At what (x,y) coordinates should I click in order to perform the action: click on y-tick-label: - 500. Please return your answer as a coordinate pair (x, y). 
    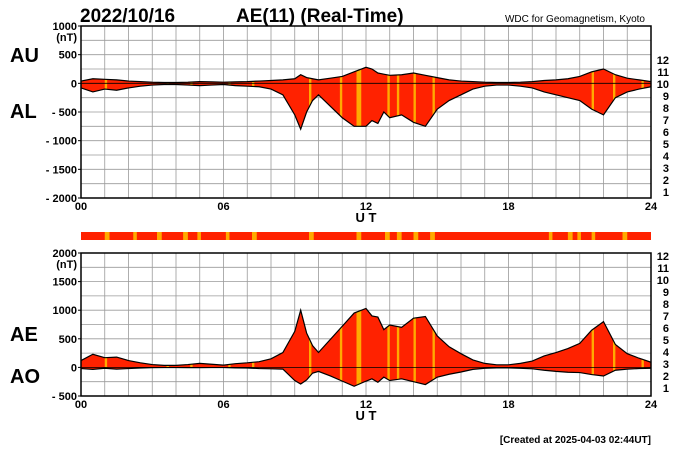
    Looking at the image, I should click on (64, 113).